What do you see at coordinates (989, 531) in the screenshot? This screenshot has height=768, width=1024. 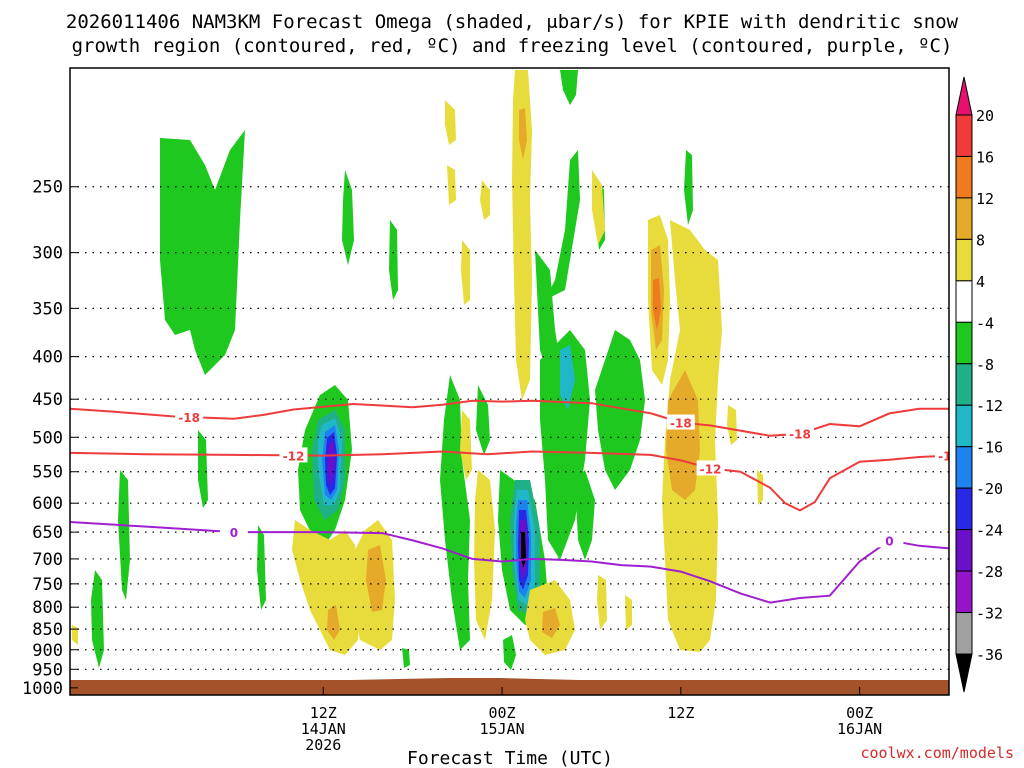 I see `colorbar-label: -24` at bounding box center [989, 531].